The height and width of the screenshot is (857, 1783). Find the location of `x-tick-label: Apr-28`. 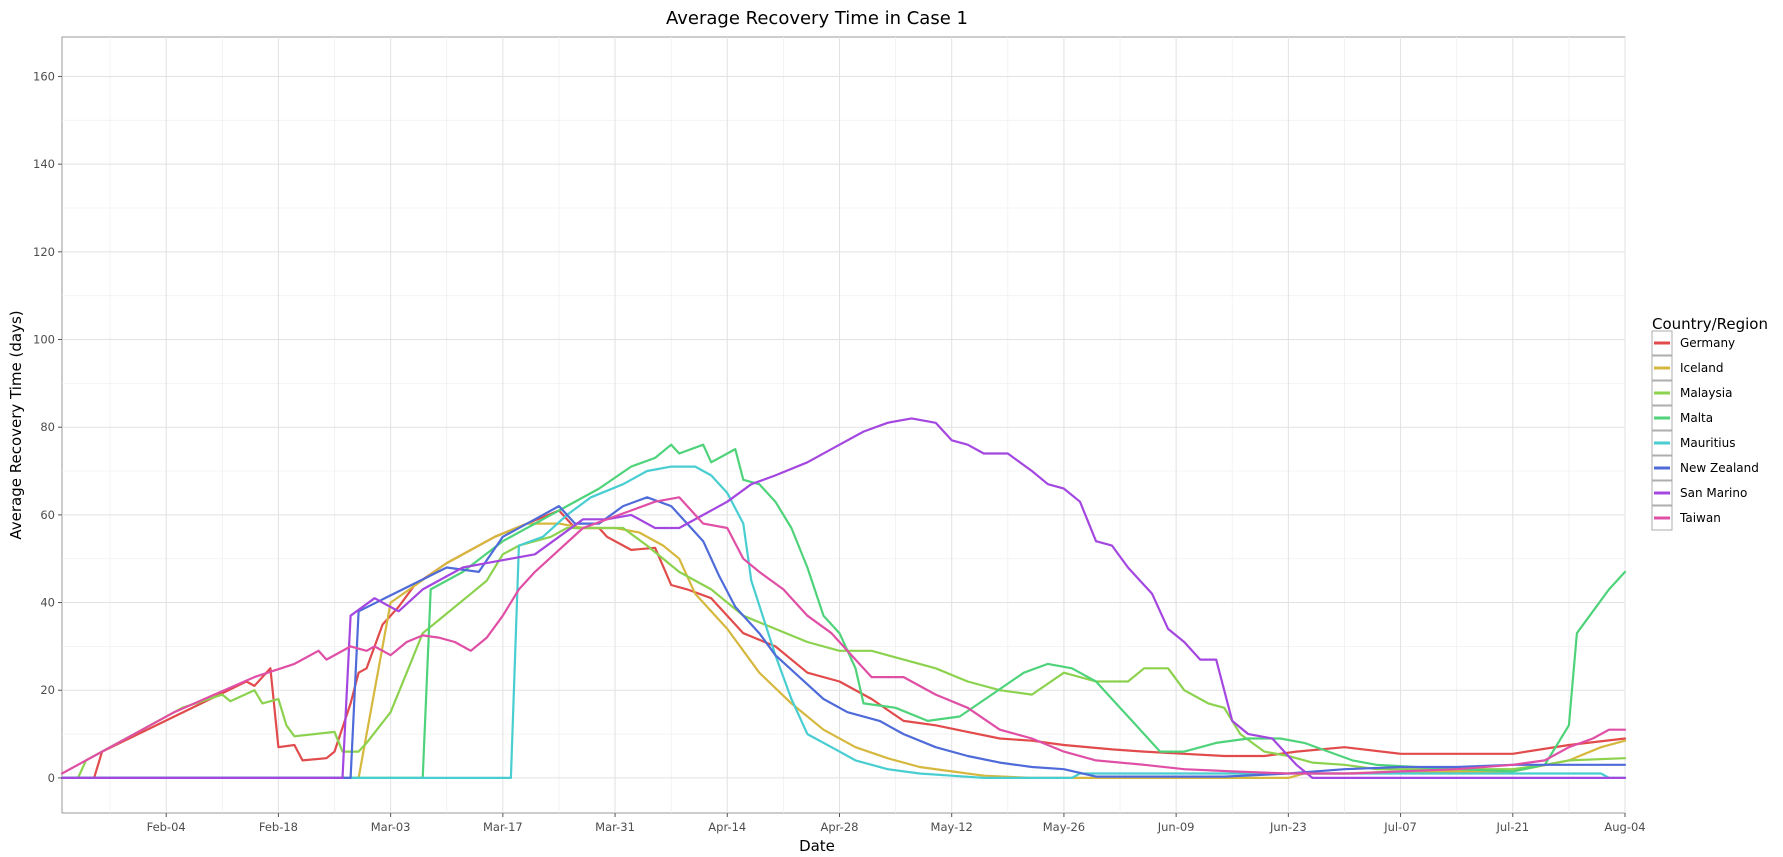

x-tick-label: Apr-28 is located at coordinates (840, 827).